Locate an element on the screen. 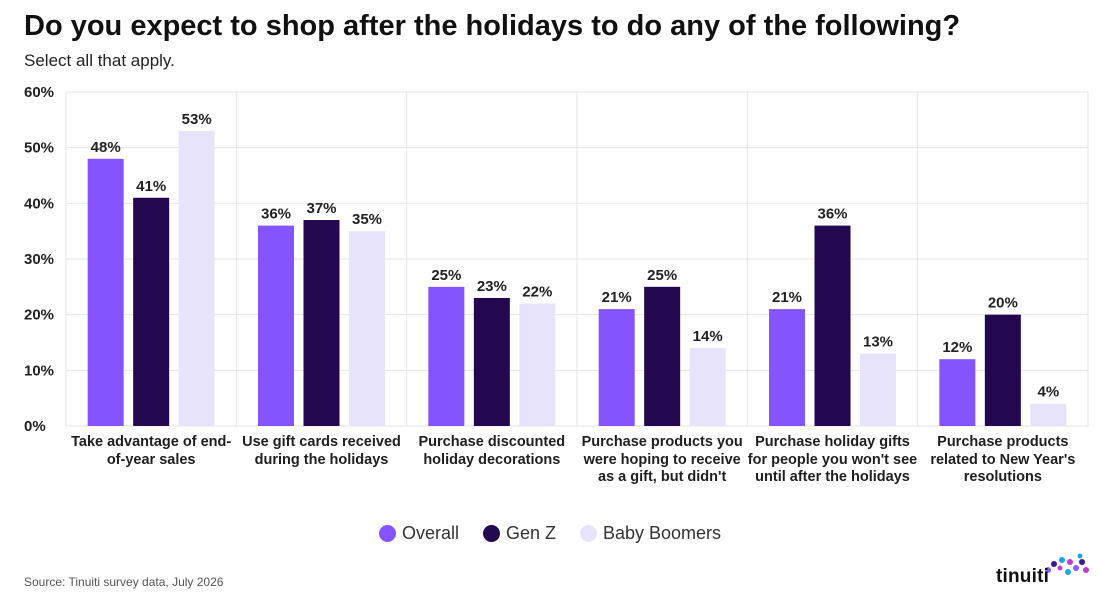 This screenshot has height=614, width=1100. bar-value-label: 14% is located at coordinates (708, 336).